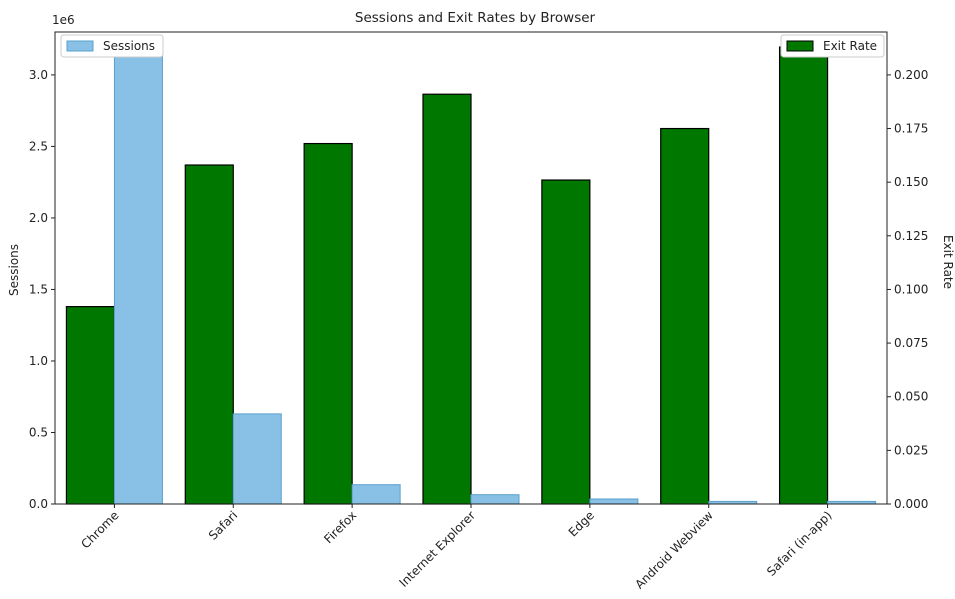  Describe the element at coordinates (850, 46) in the screenshot. I see `legend-label-exit-rate: Exit Rate` at that location.